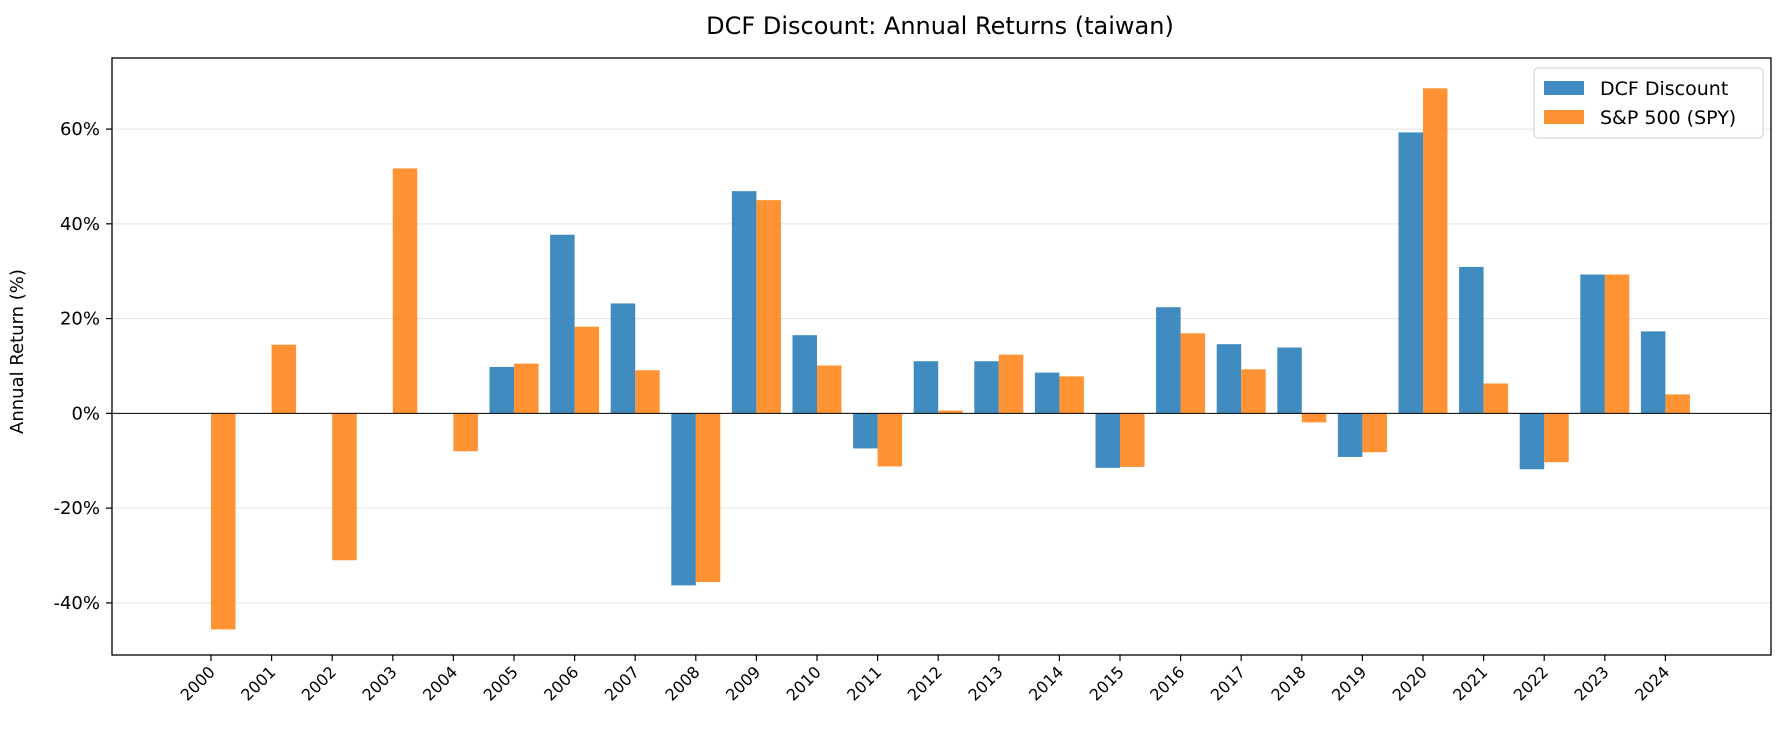  I want to click on x-tick-label: 2016, so click(1167, 683).